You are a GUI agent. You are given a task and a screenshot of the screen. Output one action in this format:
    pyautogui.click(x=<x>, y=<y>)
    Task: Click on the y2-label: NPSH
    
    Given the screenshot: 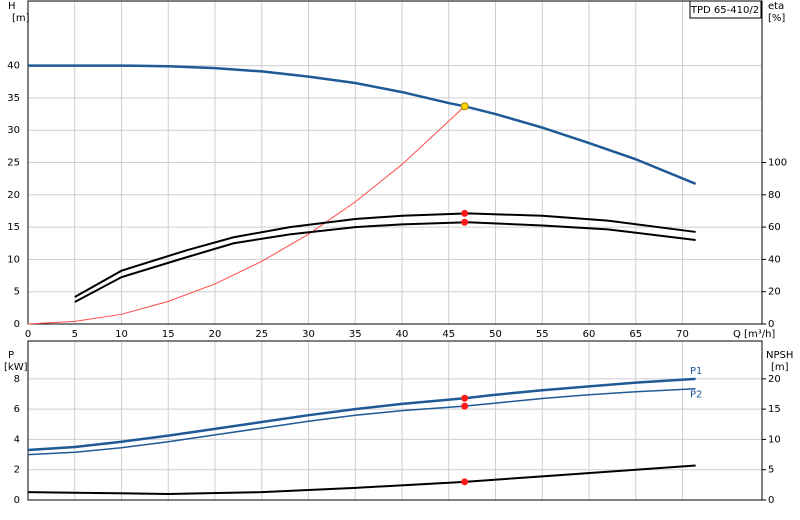 What is the action you would take?
    pyautogui.click(x=779, y=355)
    